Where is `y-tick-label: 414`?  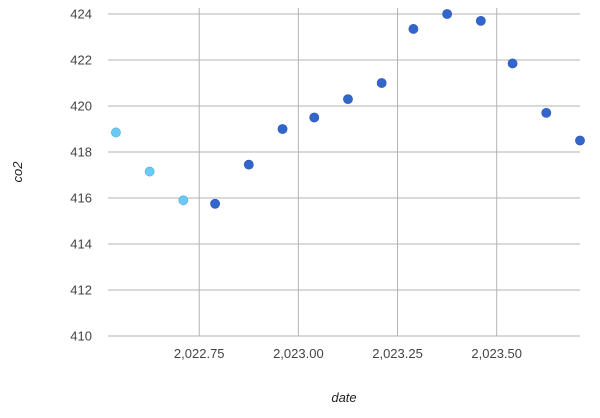 y-tick-label: 414 is located at coordinates (81, 244).